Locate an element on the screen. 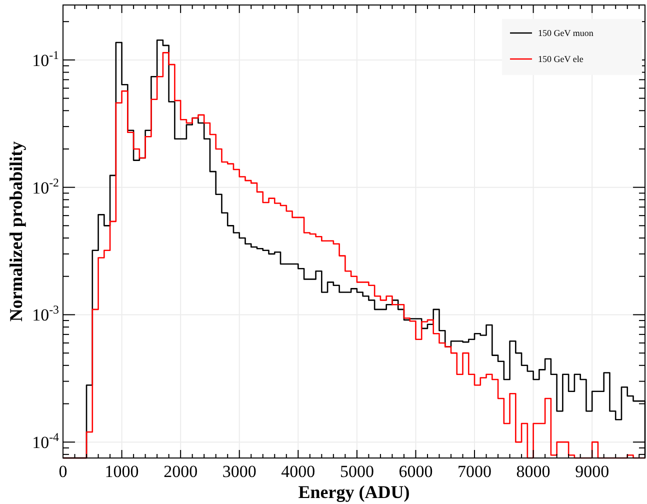 Image resolution: width=647 pixels, height=504 pixels. x-tick-label: 9000 is located at coordinates (592, 471).